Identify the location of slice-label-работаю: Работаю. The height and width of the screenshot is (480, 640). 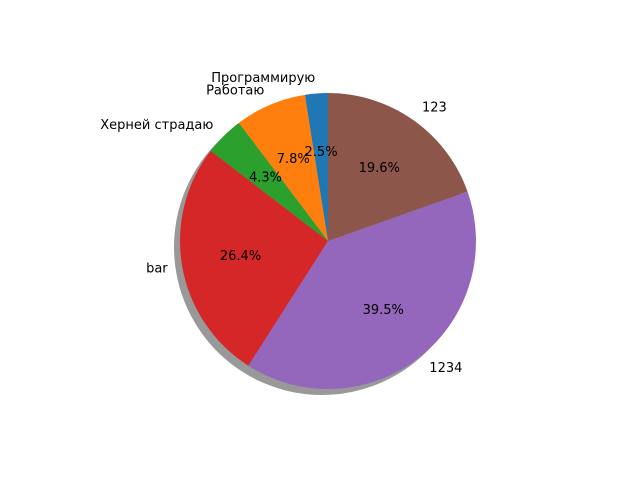
(235, 91).